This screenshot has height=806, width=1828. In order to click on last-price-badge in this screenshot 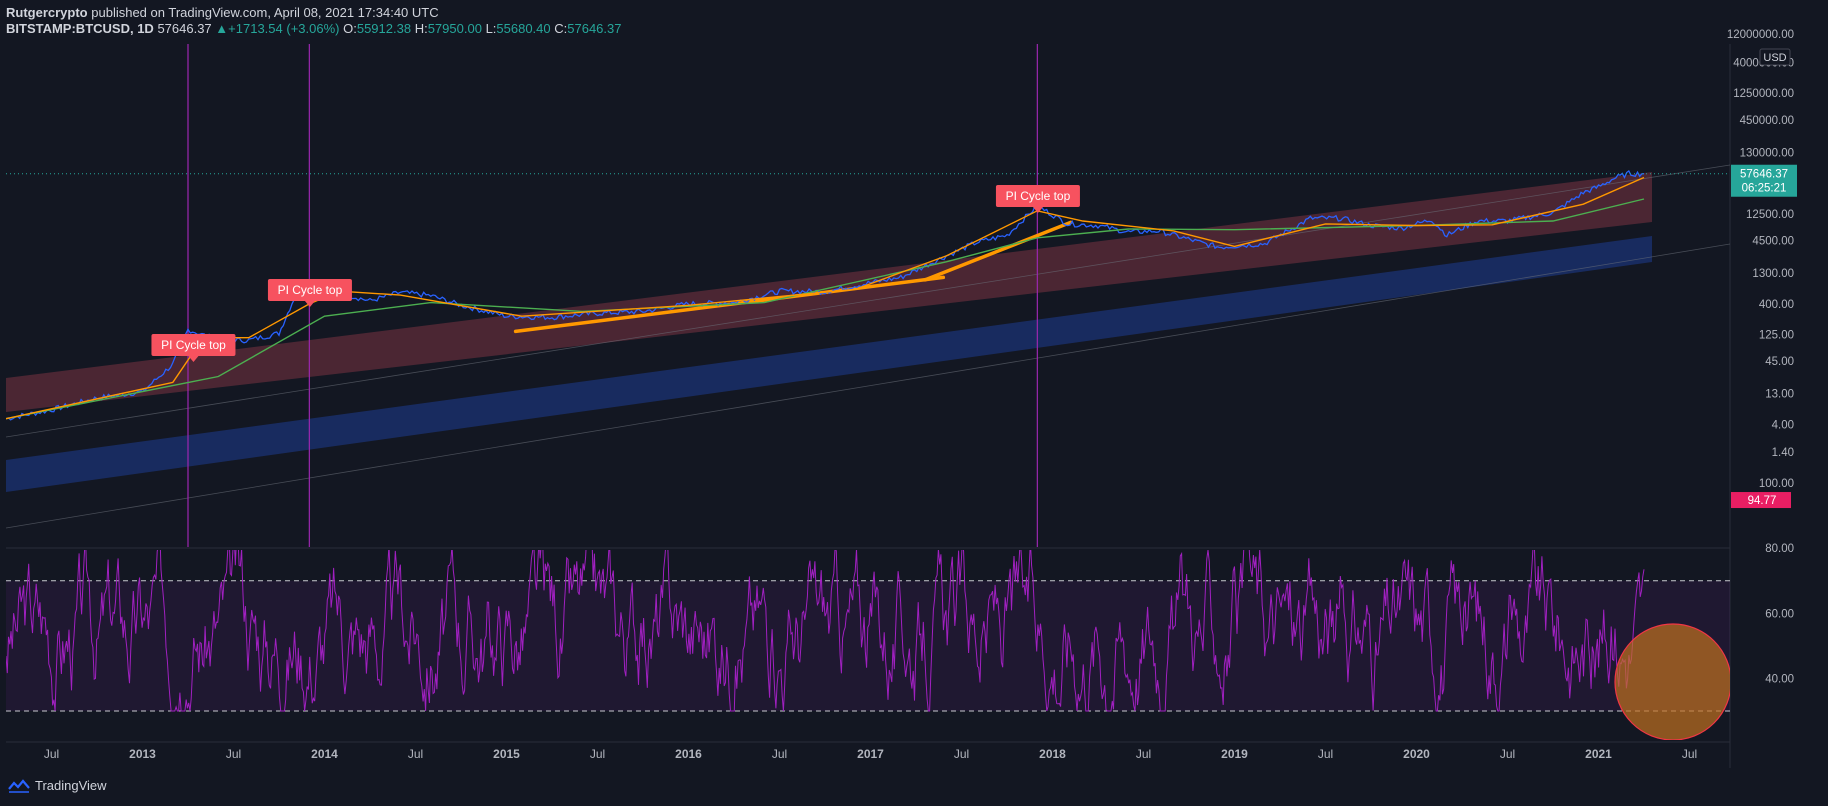, I will do `click(1764, 180)`.